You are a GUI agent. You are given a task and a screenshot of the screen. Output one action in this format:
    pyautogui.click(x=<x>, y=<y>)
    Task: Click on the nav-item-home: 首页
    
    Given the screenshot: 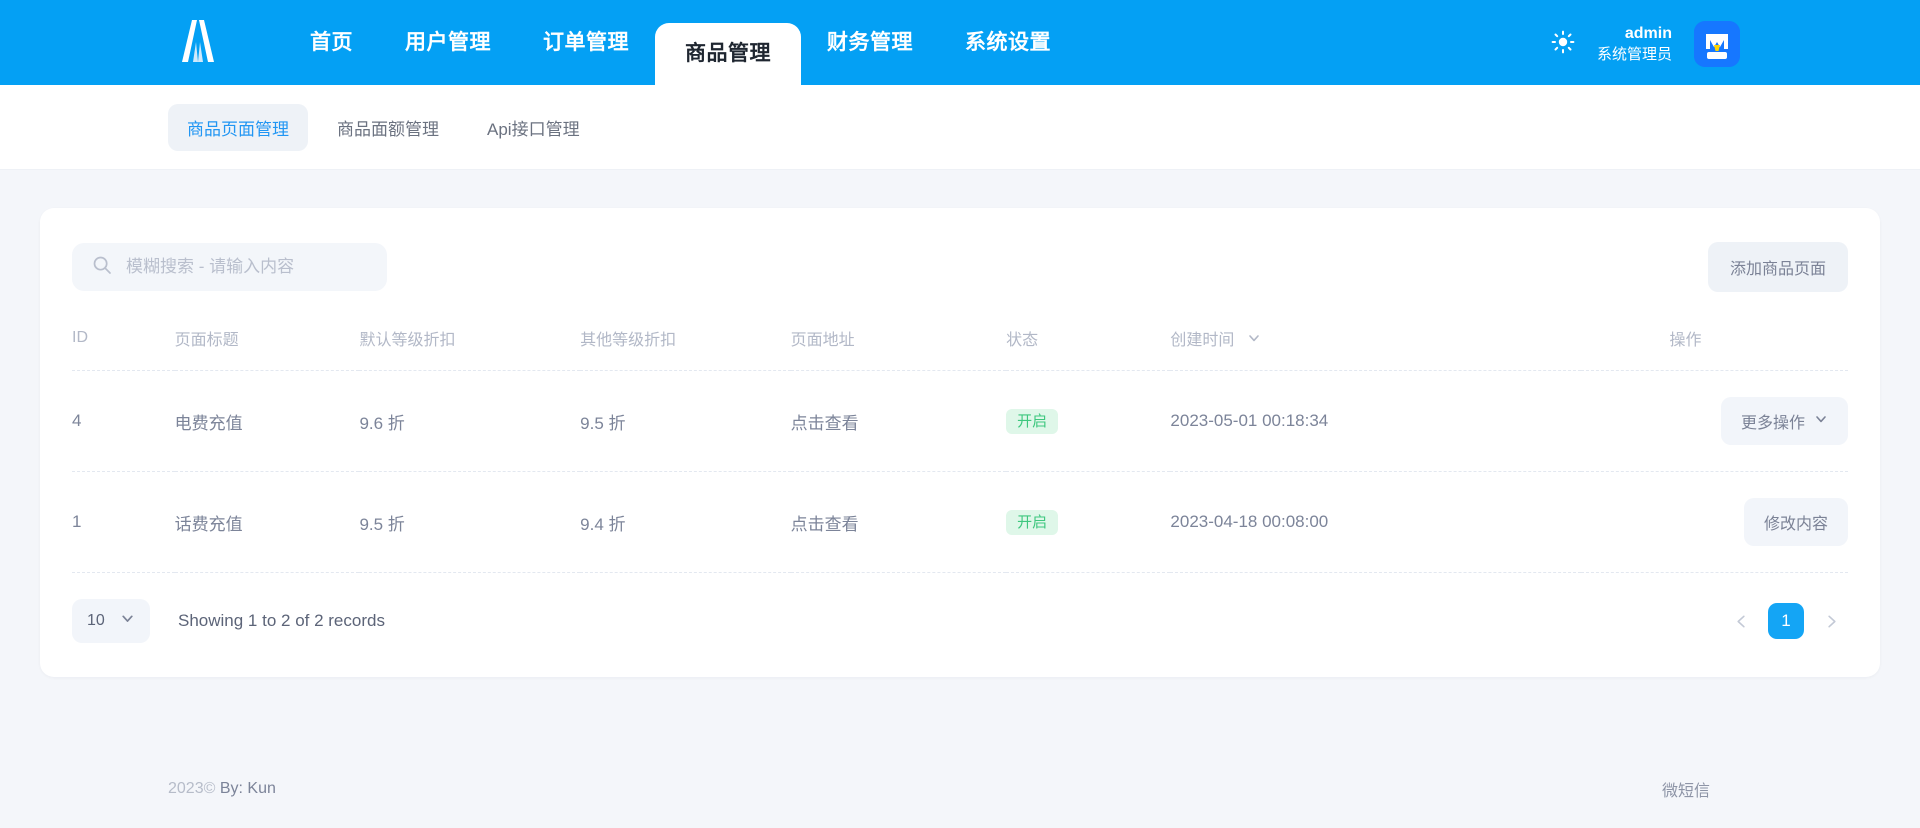 What is the action you would take?
    pyautogui.click(x=331, y=42)
    